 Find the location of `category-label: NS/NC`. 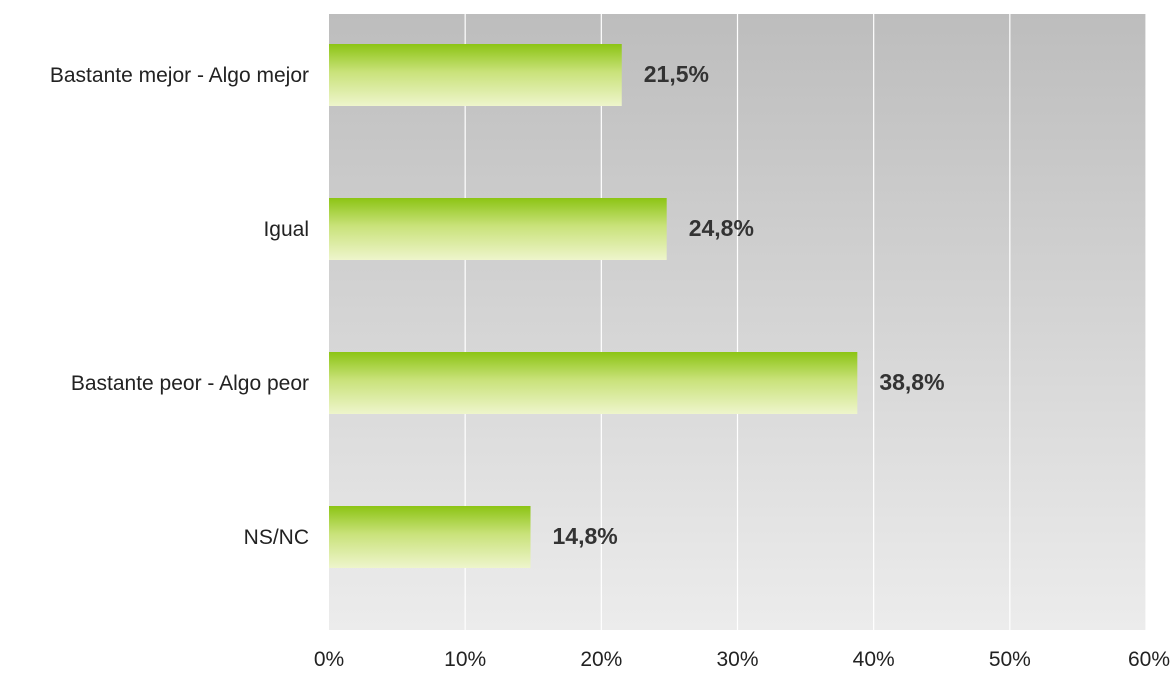

category-label: NS/NC is located at coordinates (276, 537).